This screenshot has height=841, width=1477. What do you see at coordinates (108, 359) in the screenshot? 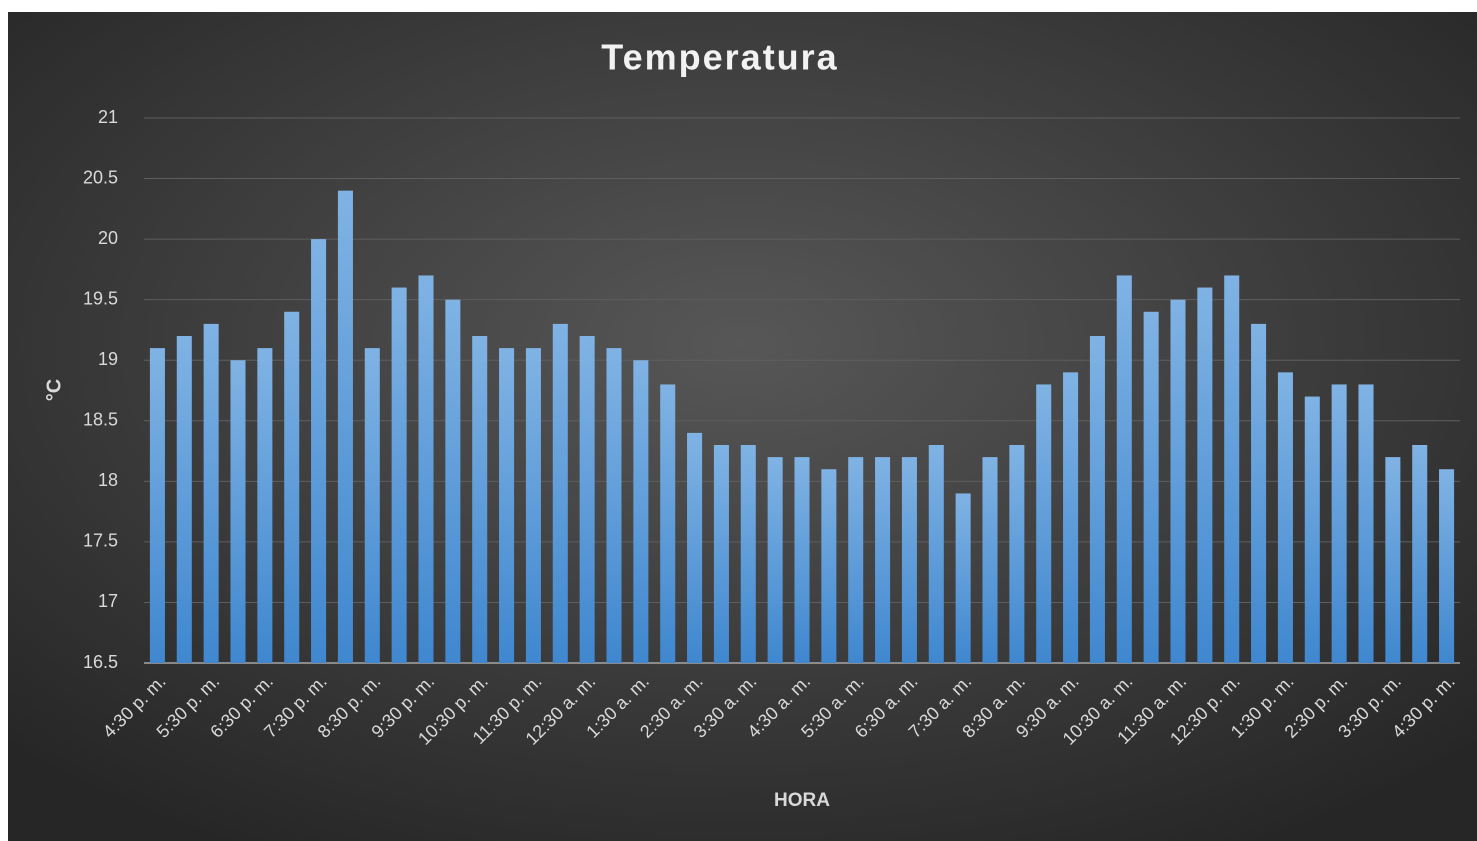
I see `y-tick-label: 19` at bounding box center [108, 359].